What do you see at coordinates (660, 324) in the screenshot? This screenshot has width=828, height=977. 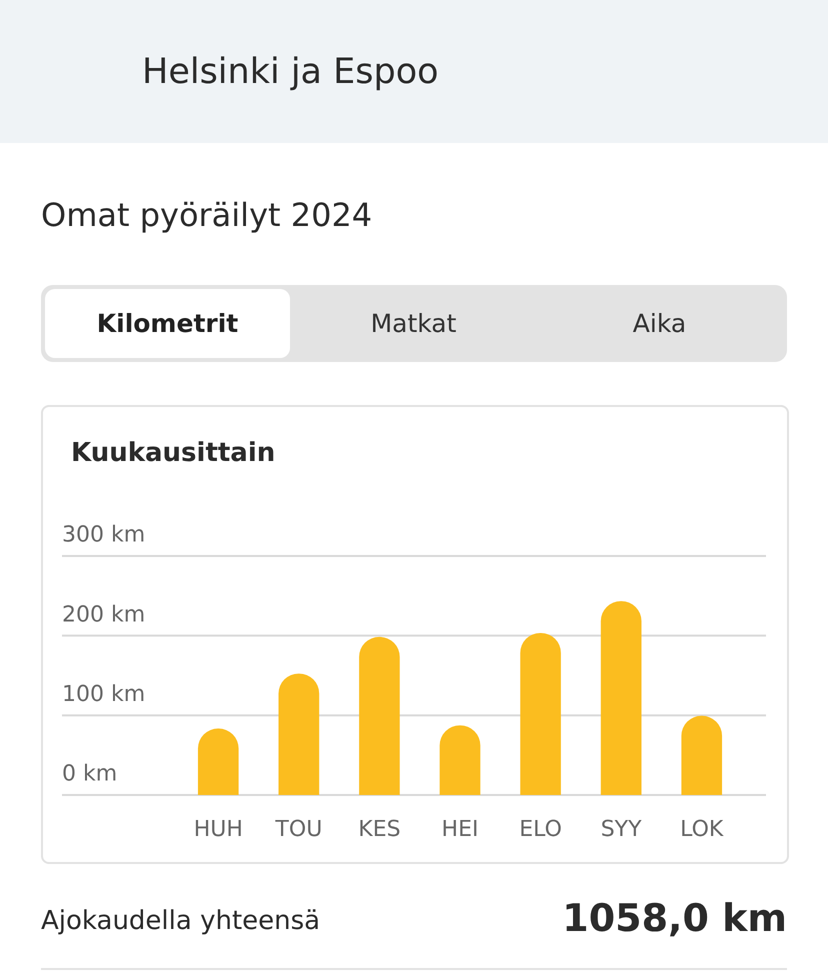 I see `text: Aika` at bounding box center [660, 324].